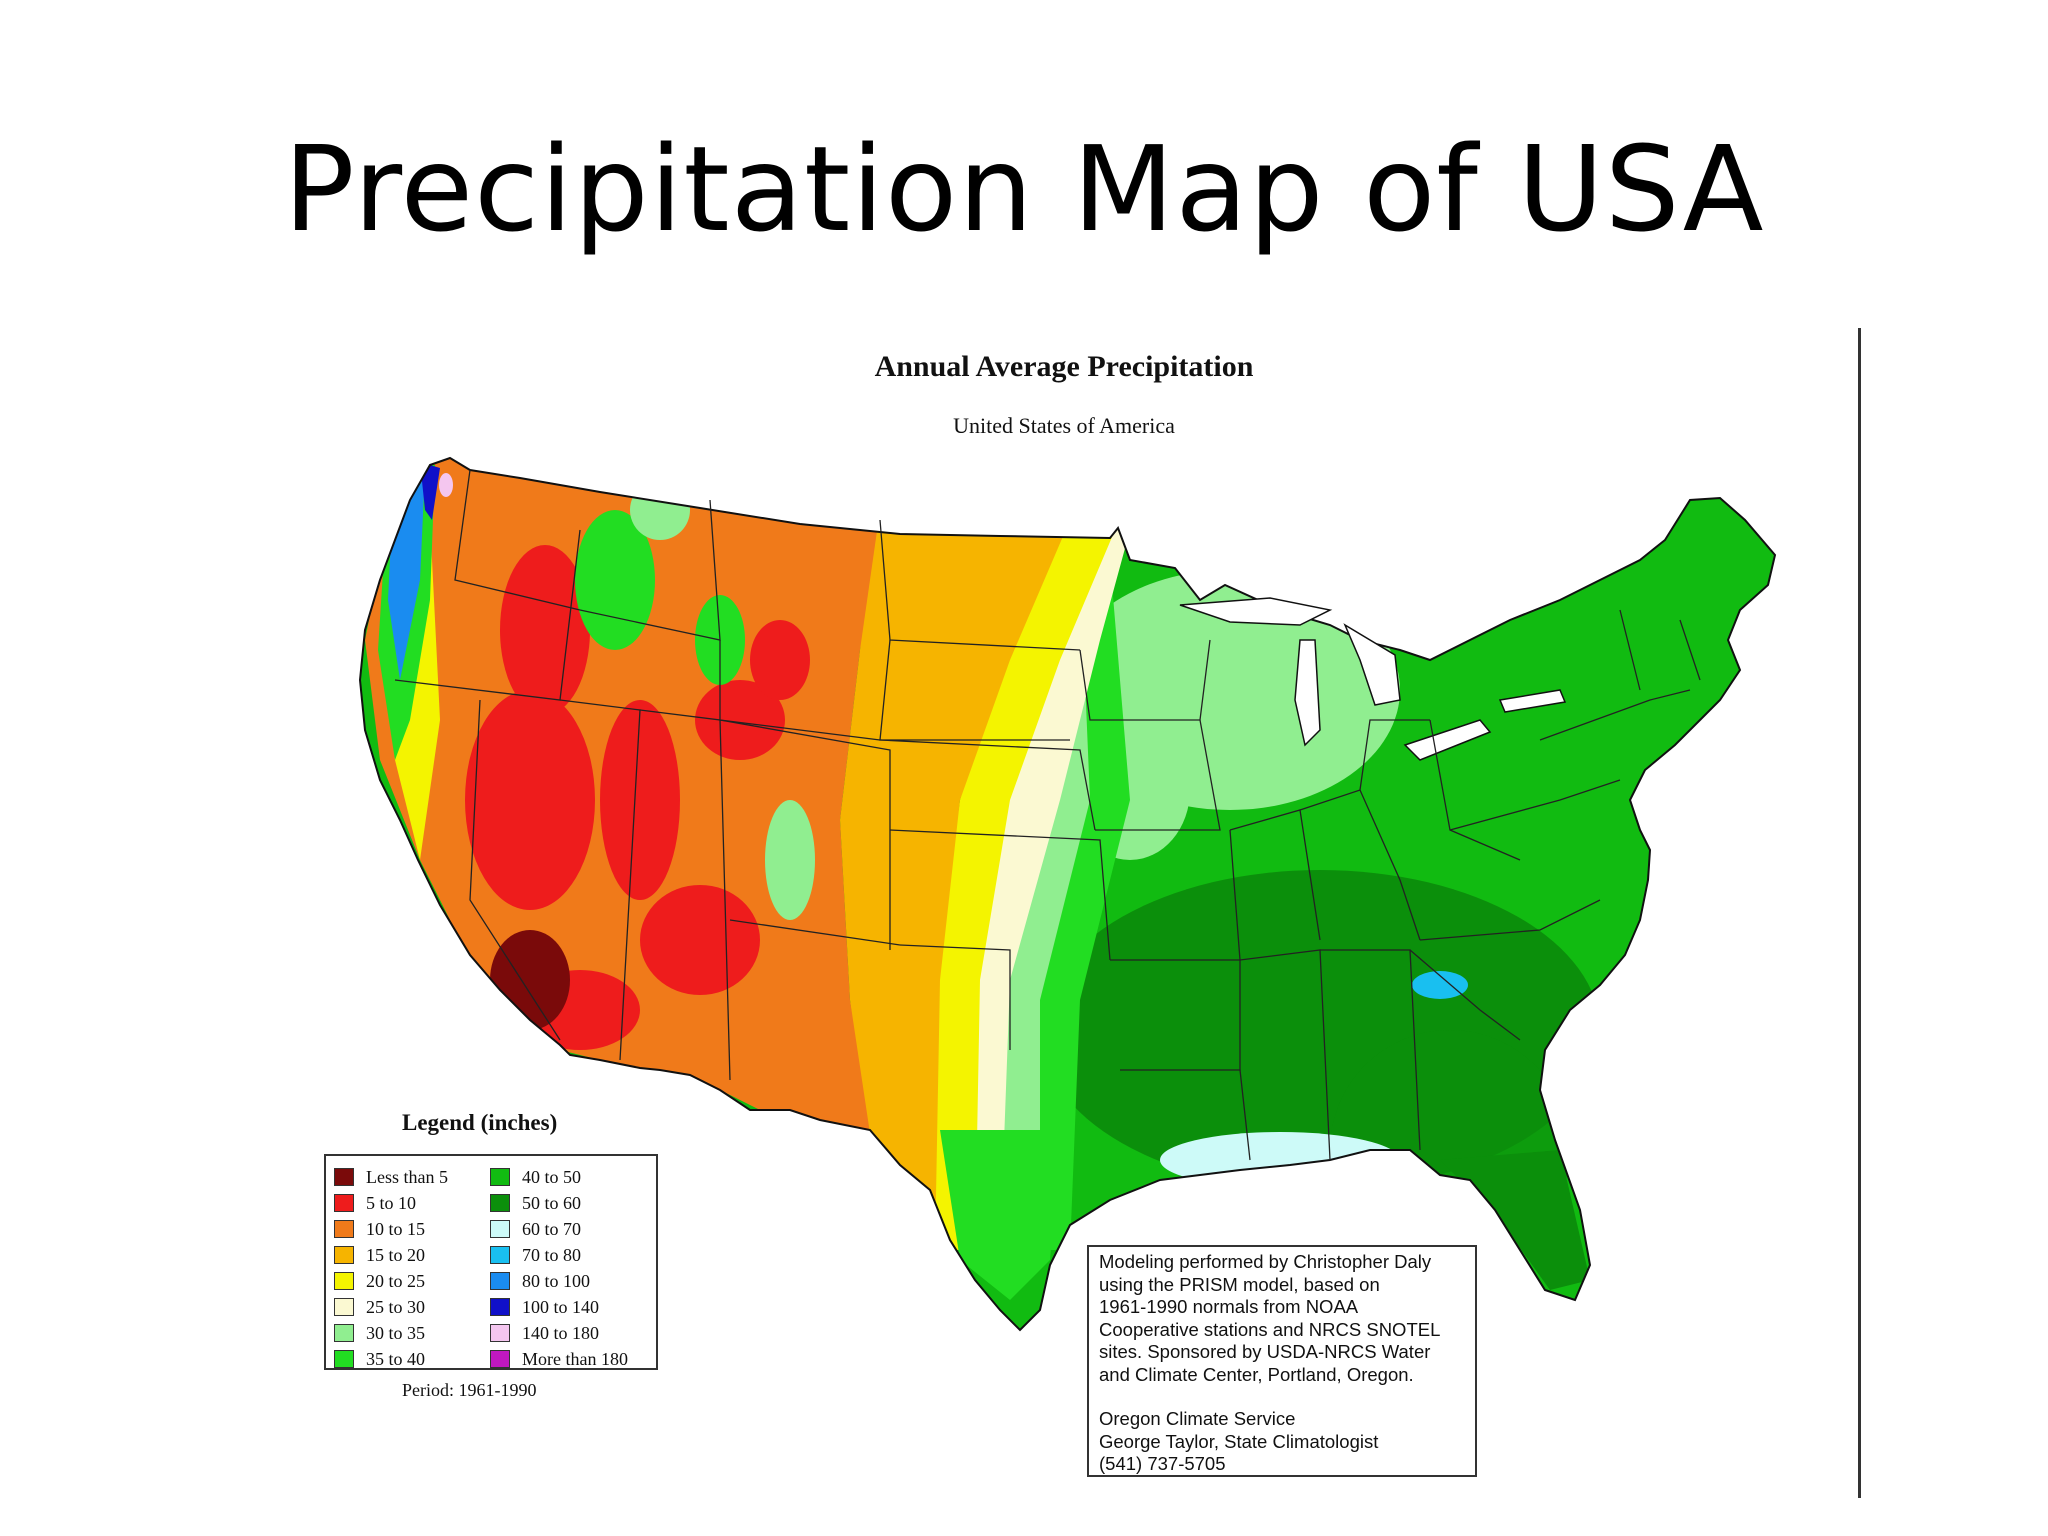  I want to click on legend-item: 80 to 100, so click(559, 1281).